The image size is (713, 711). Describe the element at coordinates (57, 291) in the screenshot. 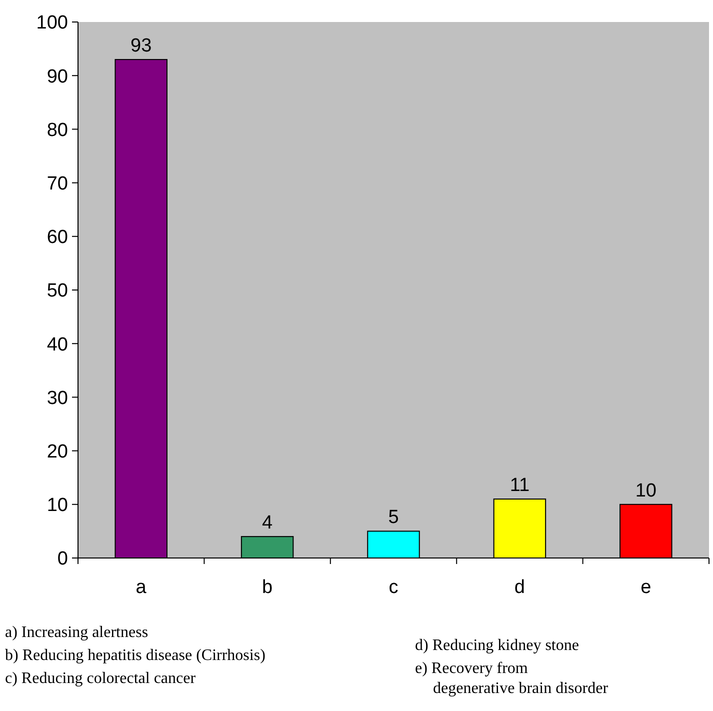

I see `y-tick-label: 50` at that location.